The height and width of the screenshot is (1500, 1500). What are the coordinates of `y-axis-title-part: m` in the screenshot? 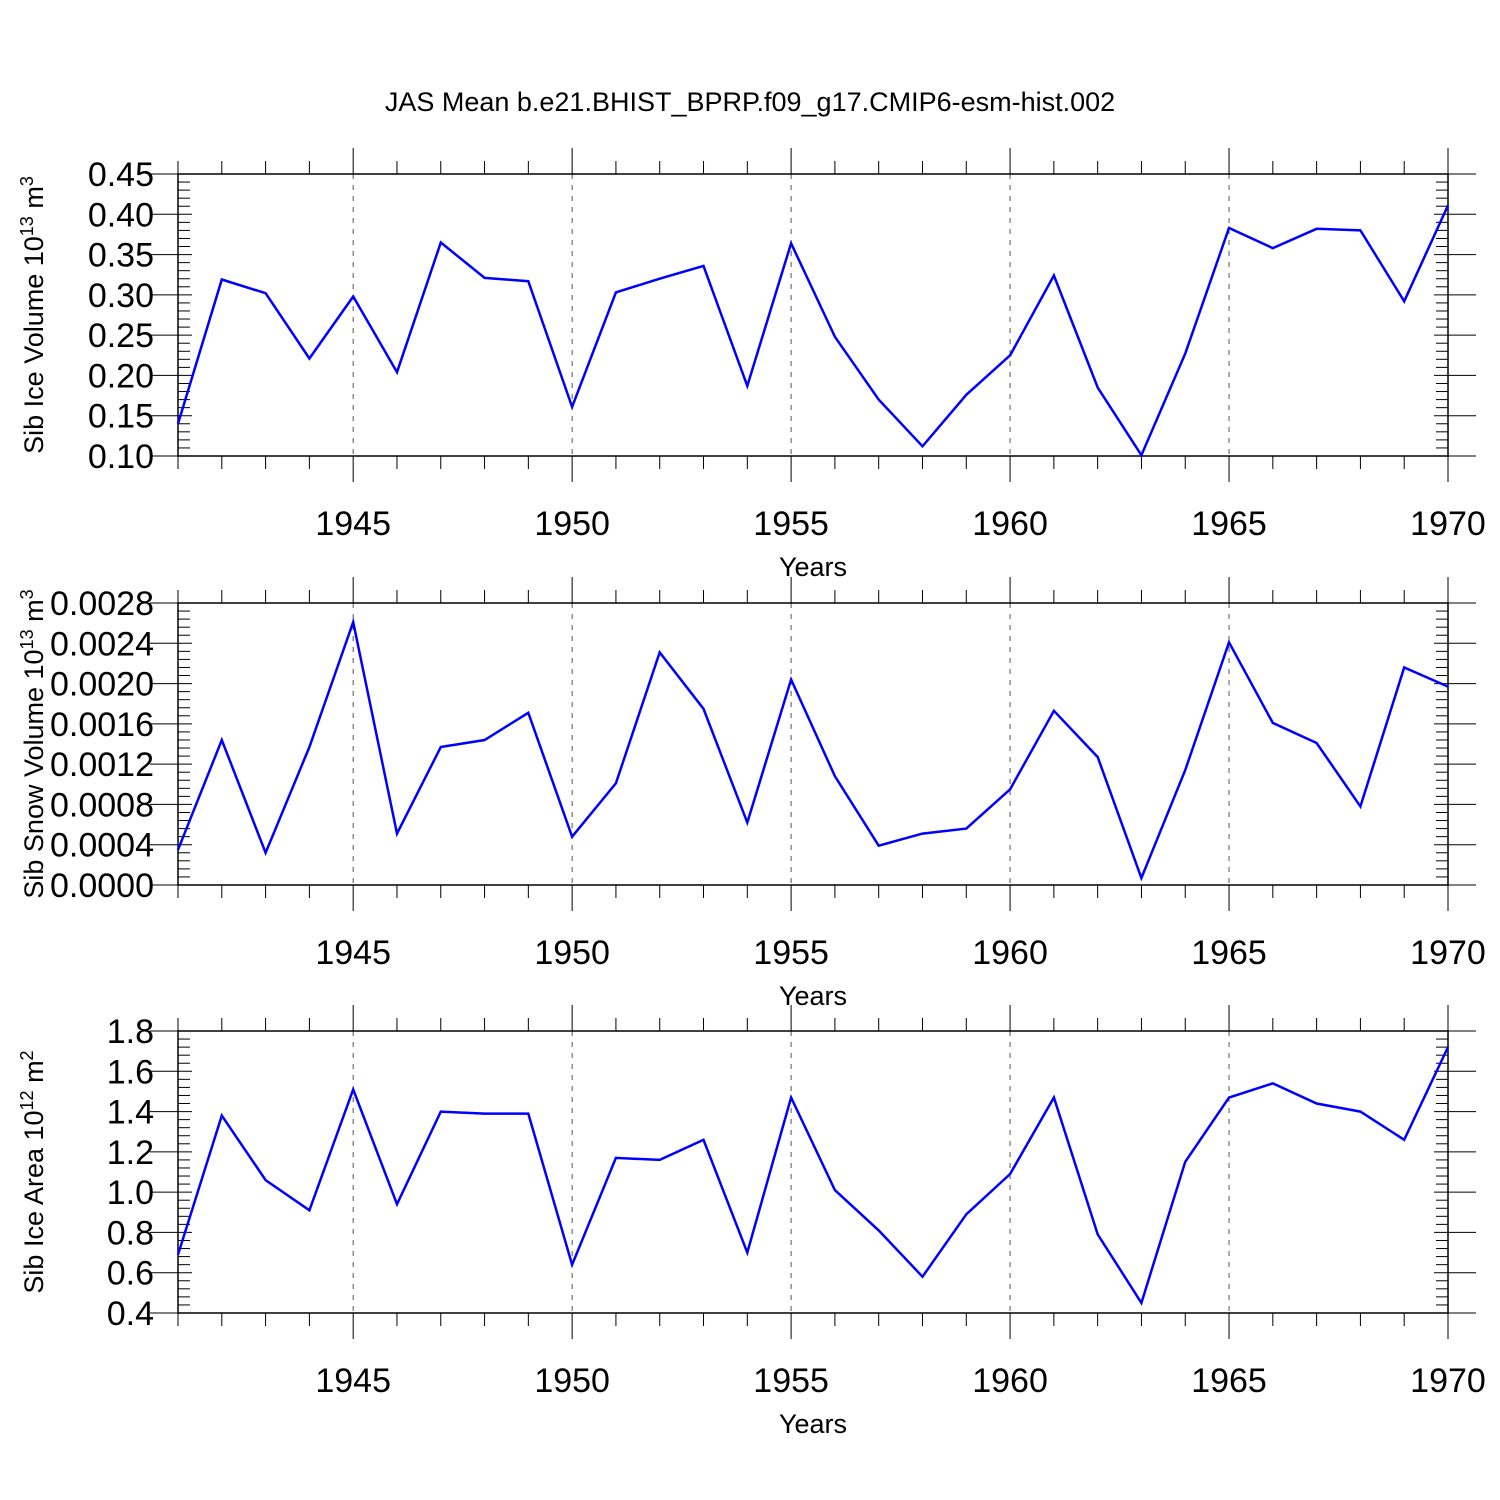 It's located at (34, 1075).